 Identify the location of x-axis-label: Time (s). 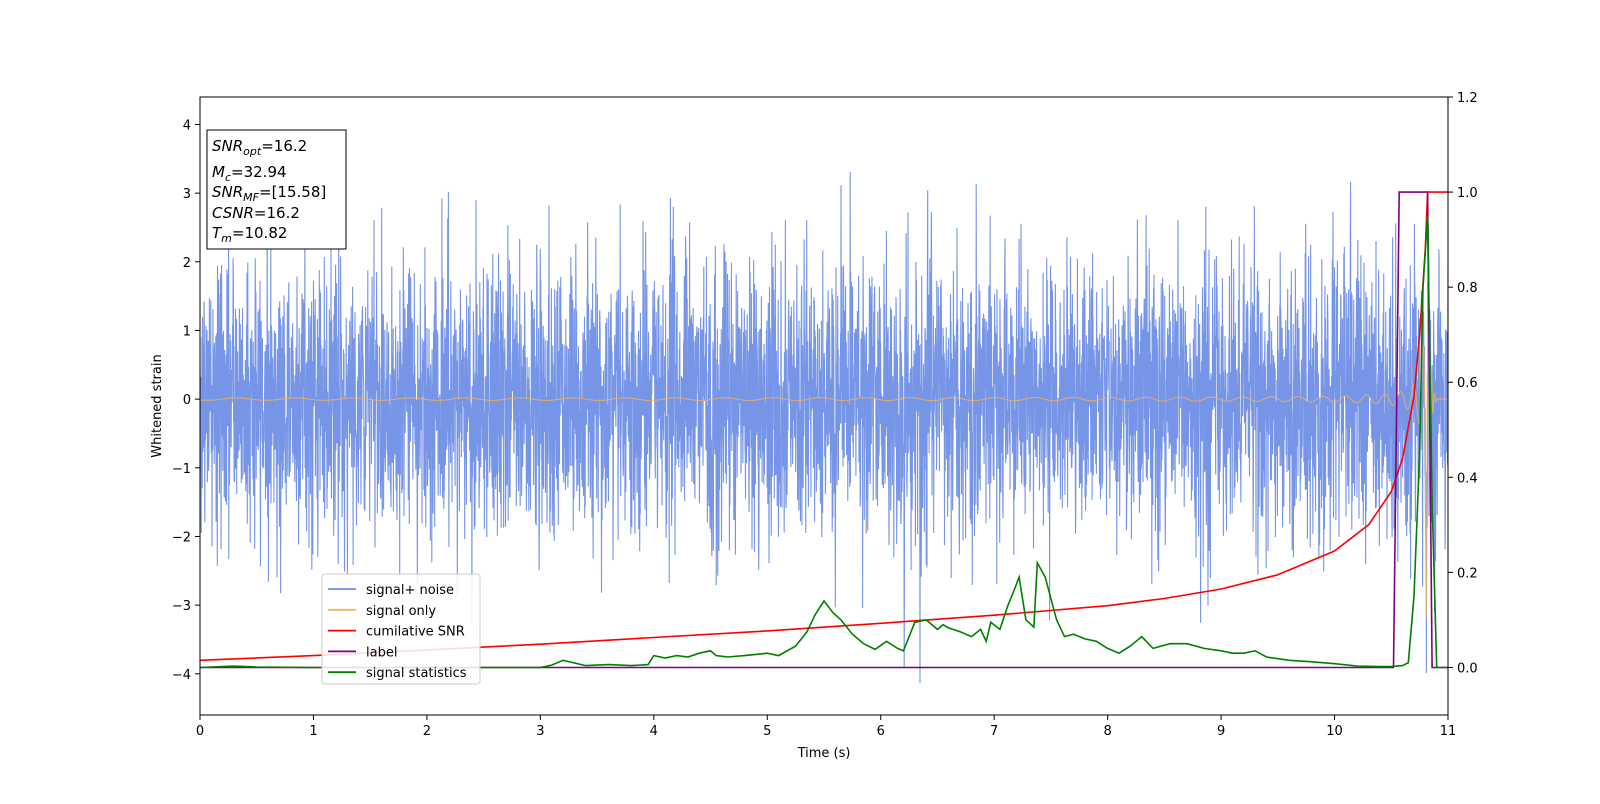
(824, 753).